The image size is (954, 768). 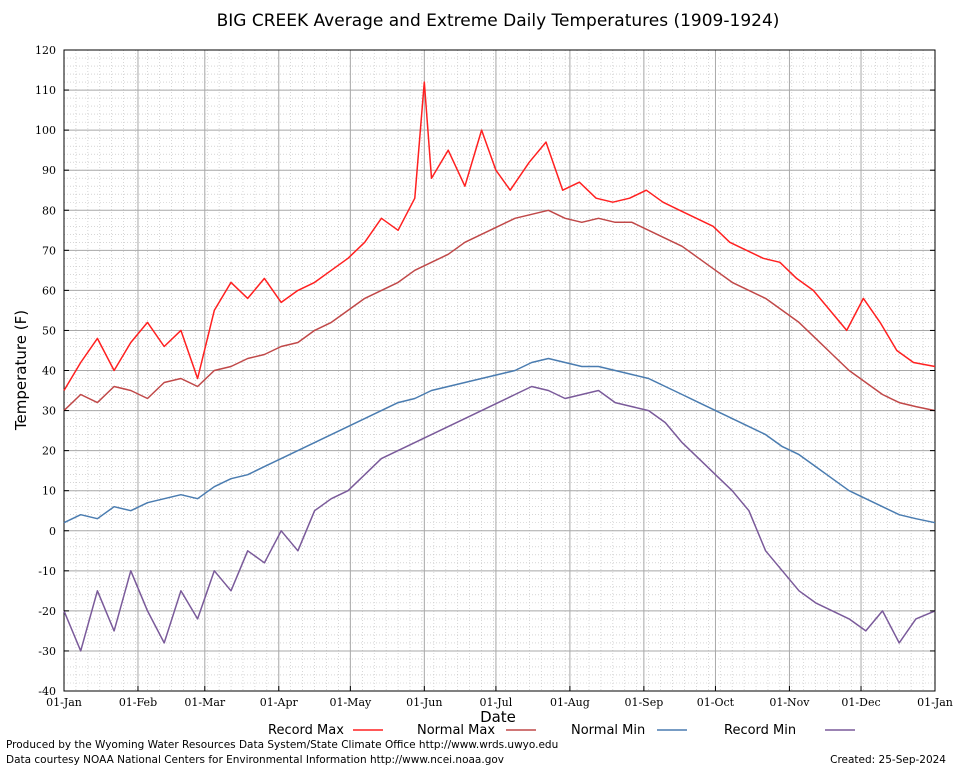 I want to click on y-tick-label: 110, so click(x=45, y=90).